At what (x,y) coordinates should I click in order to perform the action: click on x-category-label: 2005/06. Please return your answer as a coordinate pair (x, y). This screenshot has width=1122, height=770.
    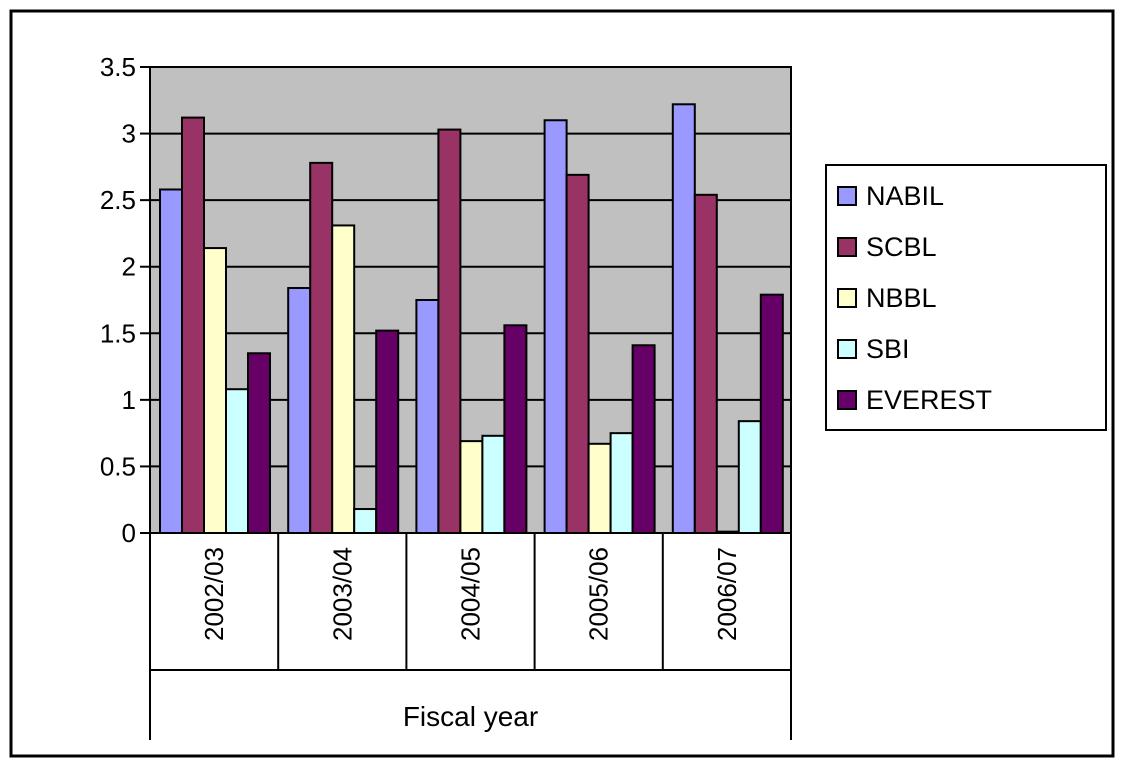
    Looking at the image, I should click on (599, 594).